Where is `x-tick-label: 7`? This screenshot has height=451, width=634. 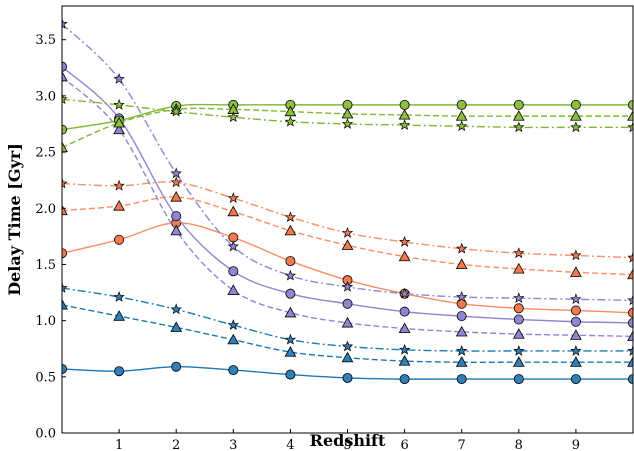 x-tick-label: 7 is located at coordinates (462, 444).